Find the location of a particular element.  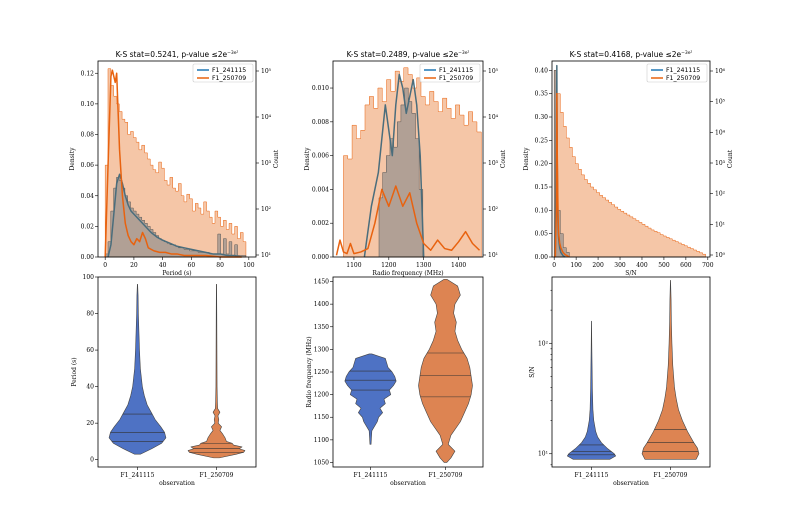

y-axis-label: Radio frequency (MHz) is located at coordinates (309, 371).